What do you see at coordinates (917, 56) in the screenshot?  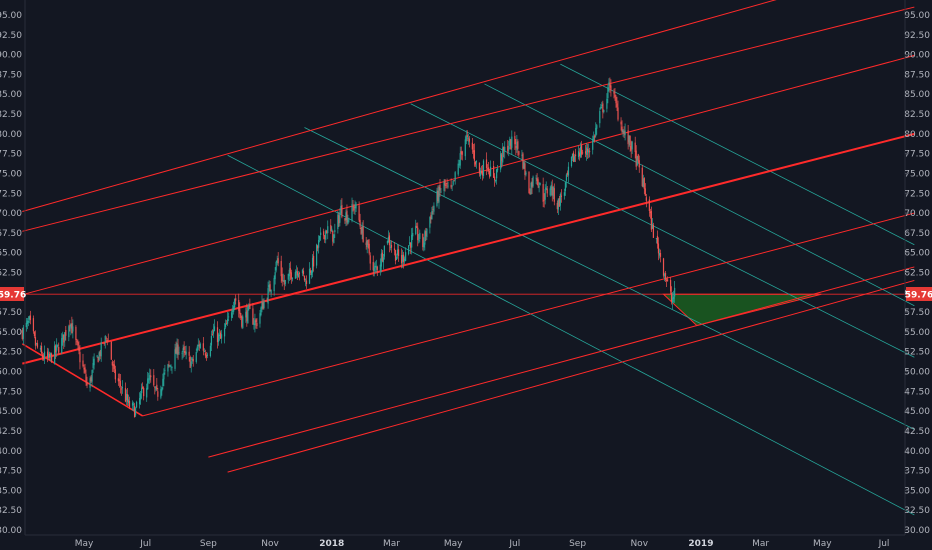 I see `right-price-tick: 90.00` at bounding box center [917, 56].